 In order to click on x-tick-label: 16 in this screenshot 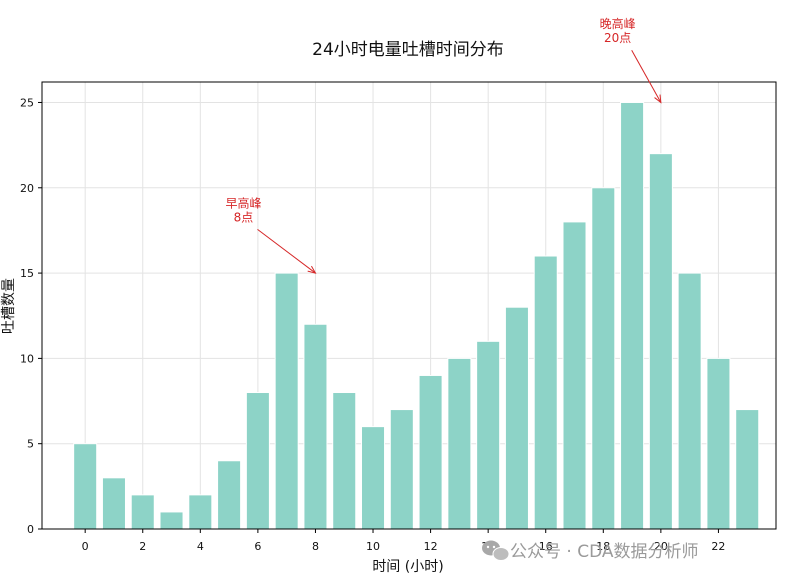, I will do `click(546, 546)`.